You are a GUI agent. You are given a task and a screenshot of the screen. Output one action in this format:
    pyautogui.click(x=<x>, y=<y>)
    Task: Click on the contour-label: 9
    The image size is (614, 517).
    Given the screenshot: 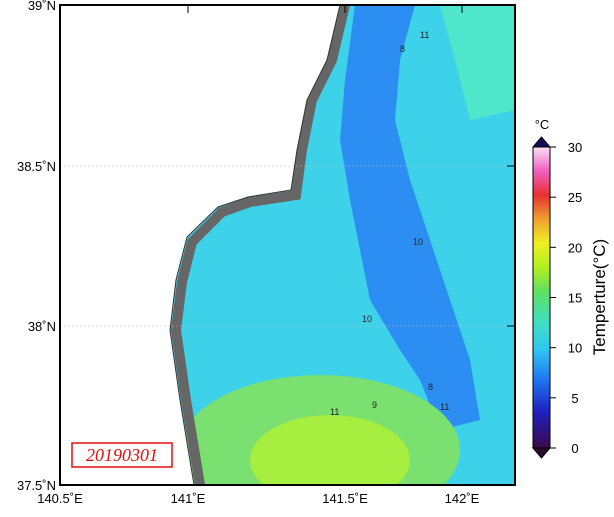 What is the action you would take?
    pyautogui.click(x=374, y=405)
    